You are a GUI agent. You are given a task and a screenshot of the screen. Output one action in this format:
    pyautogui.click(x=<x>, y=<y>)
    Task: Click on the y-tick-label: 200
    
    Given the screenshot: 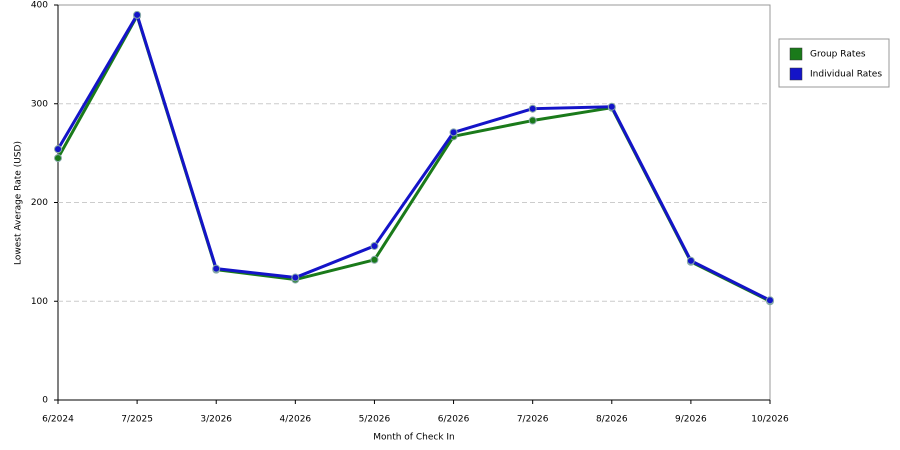 What is the action you would take?
    pyautogui.click(x=39, y=203)
    